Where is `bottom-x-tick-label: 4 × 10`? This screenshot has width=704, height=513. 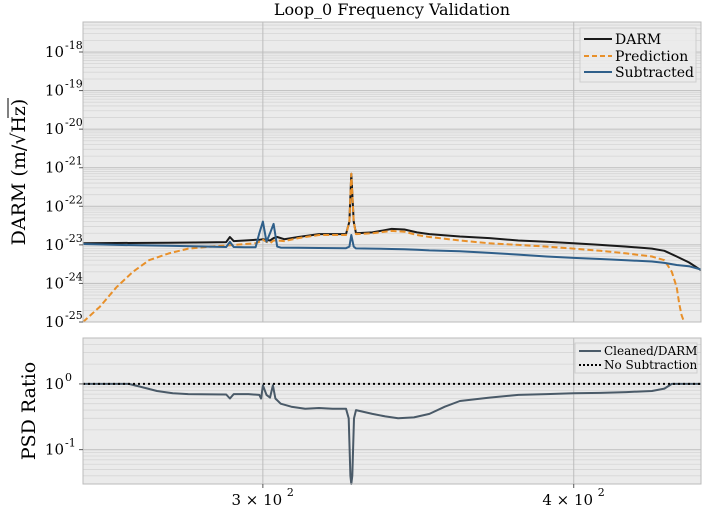
bottom-x-tick-label: 4 × 10 is located at coordinates (567, 500).